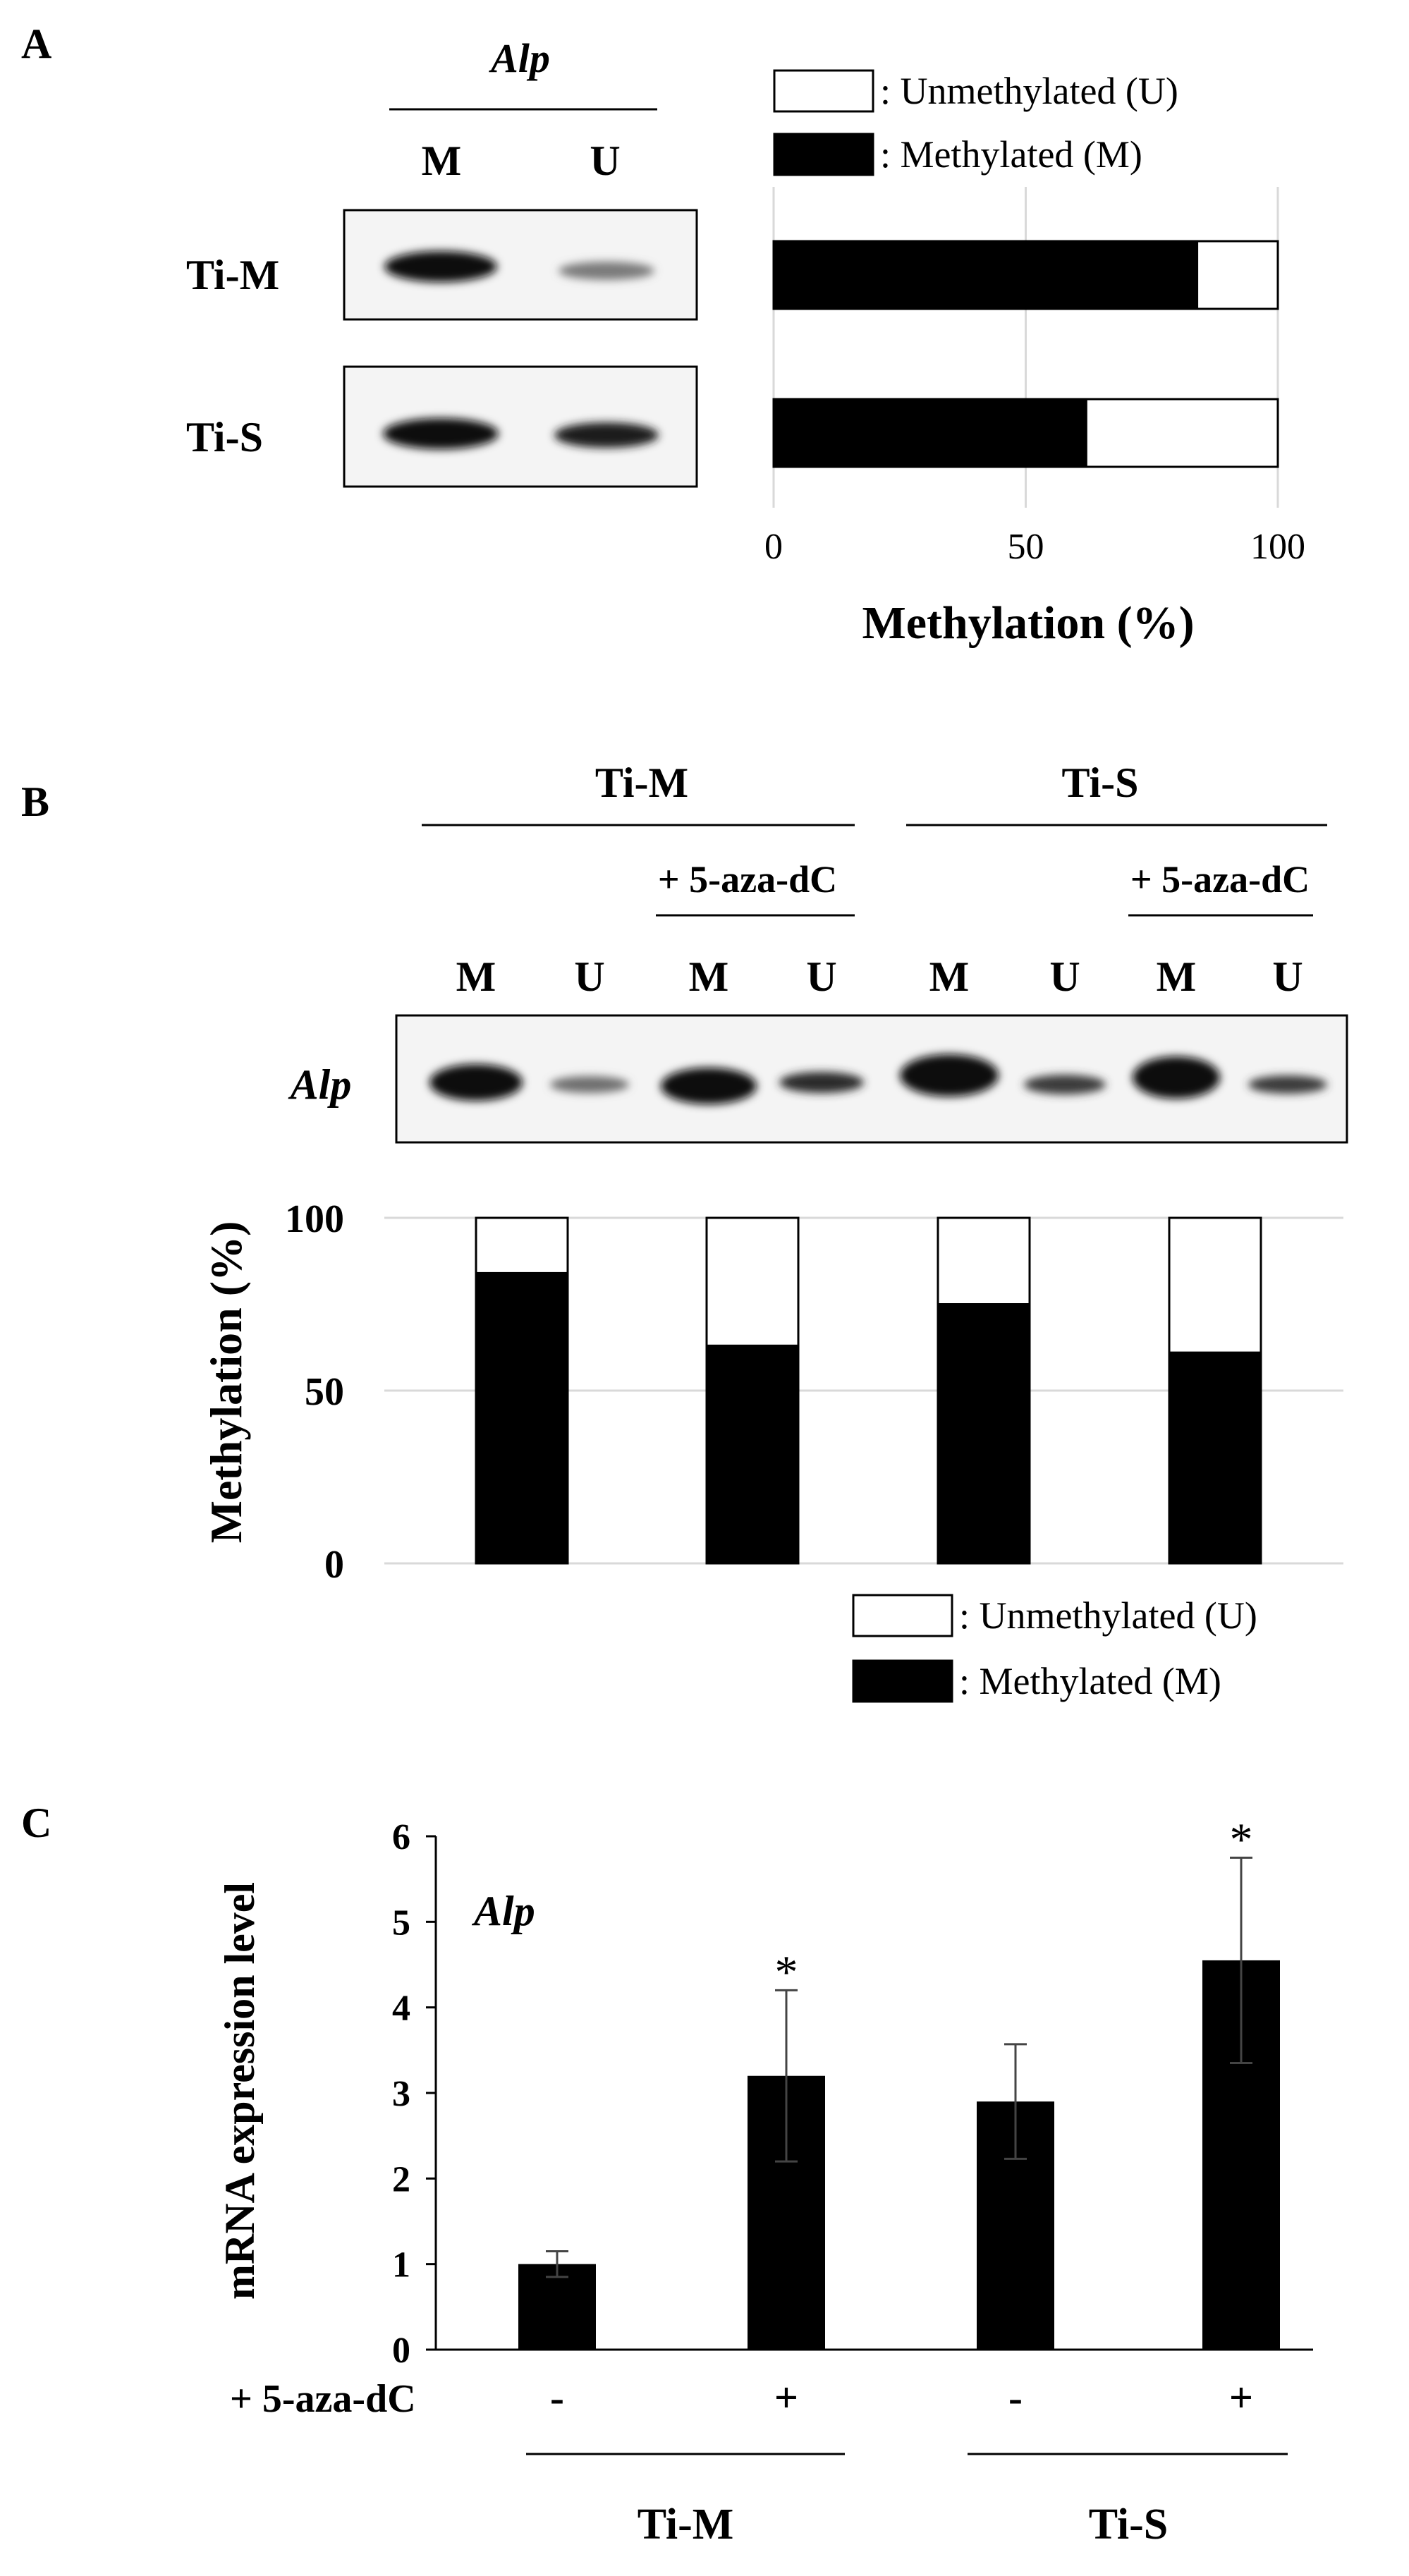  What do you see at coordinates (320, 1085) in the screenshot?
I see `panel-b-gene-label: Alp` at bounding box center [320, 1085].